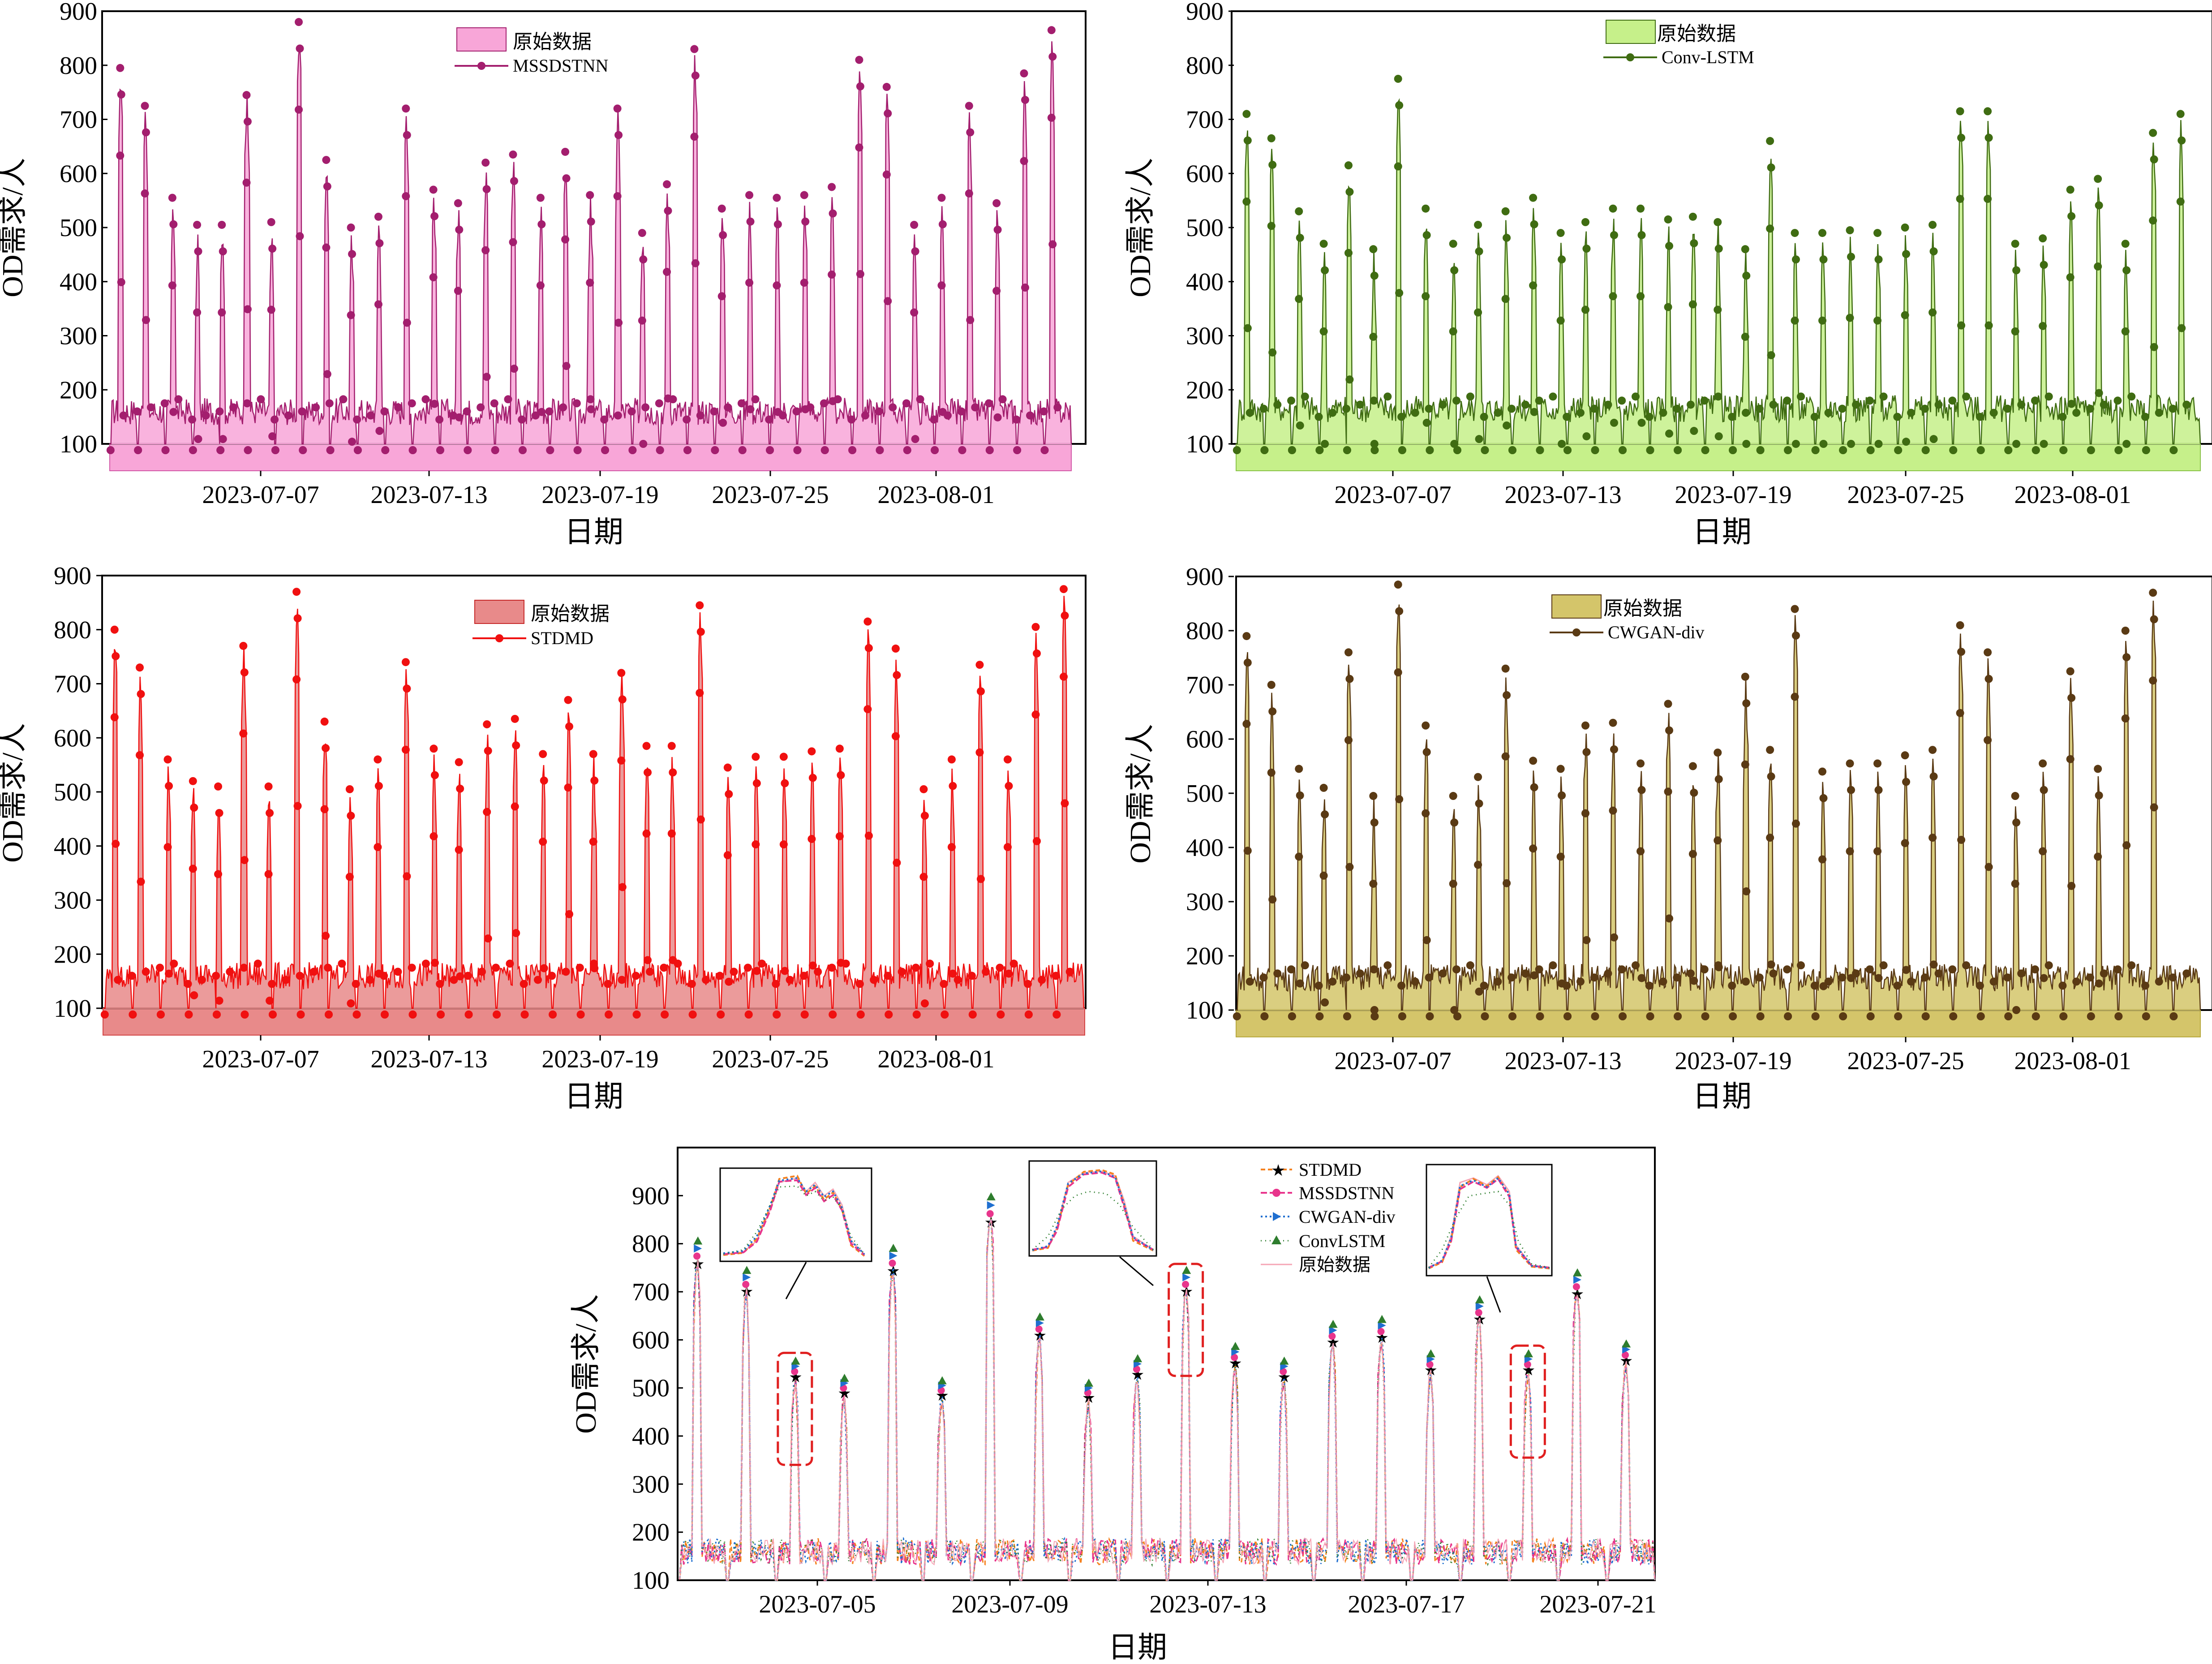  What do you see at coordinates (651, 1244) in the screenshot?
I see `y-tick-label: 800` at bounding box center [651, 1244].